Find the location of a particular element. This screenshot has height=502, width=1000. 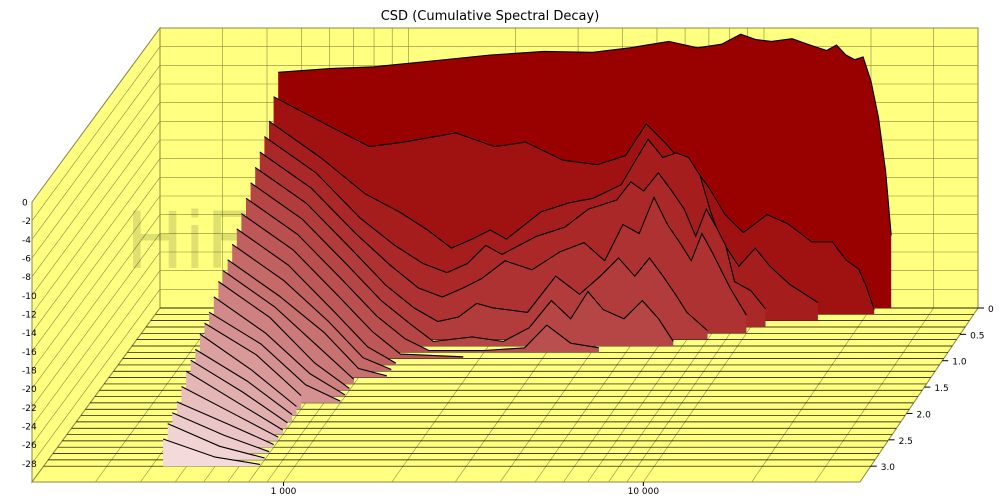

x-tick-label: 1 000 is located at coordinates (284, 492).